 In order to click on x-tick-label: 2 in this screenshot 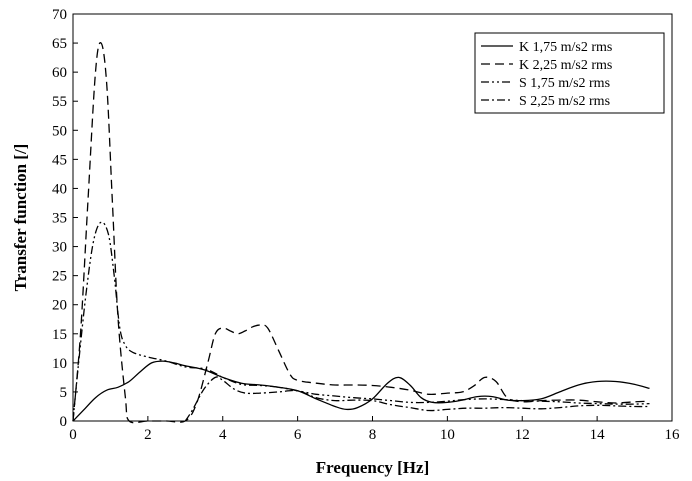, I will do `click(148, 435)`.